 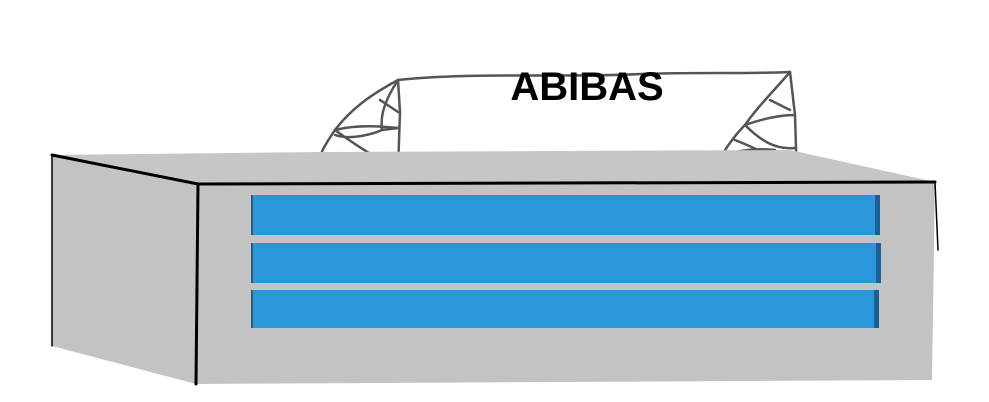 What do you see at coordinates (566, 215) in the screenshot?
I see `slat-top` at bounding box center [566, 215].